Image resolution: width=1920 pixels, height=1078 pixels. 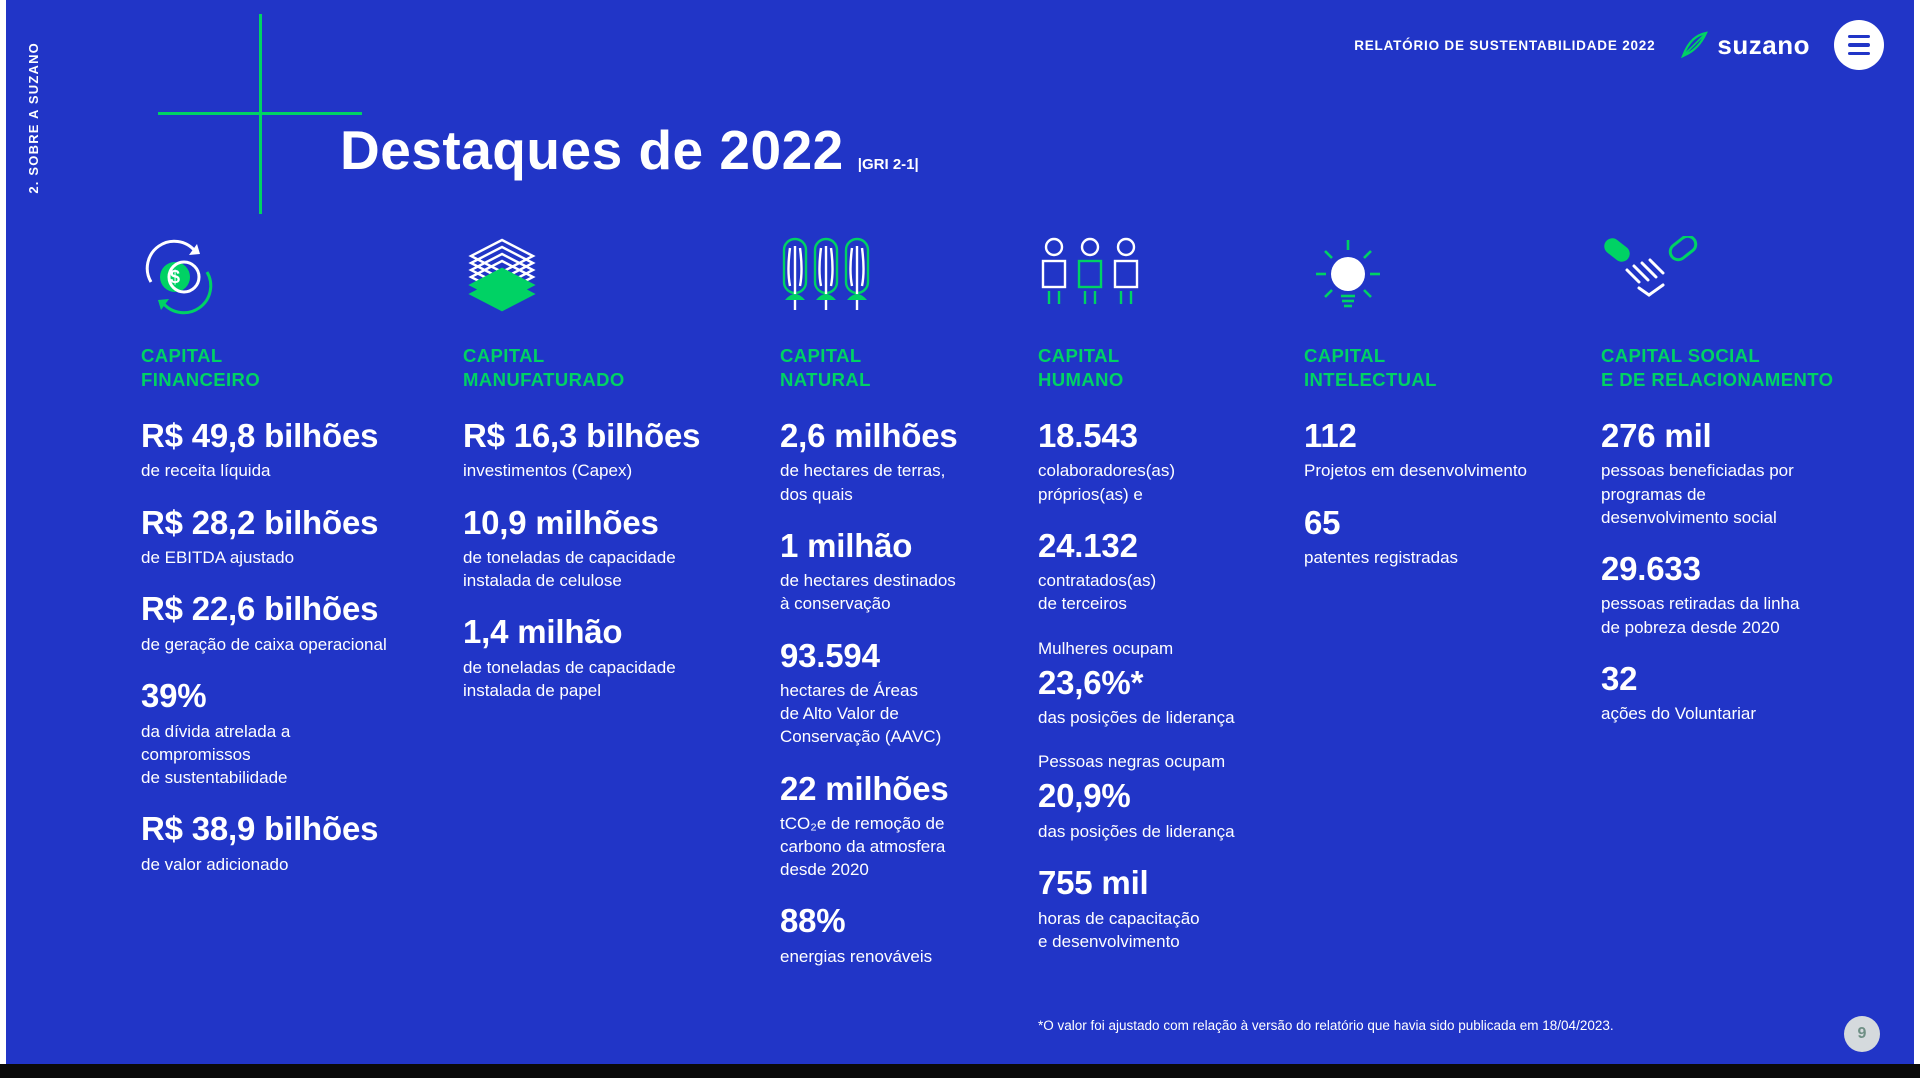 What do you see at coordinates (856, 957) in the screenshot?
I see `stat-desc: energias renováveis` at bounding box center [856, 957].